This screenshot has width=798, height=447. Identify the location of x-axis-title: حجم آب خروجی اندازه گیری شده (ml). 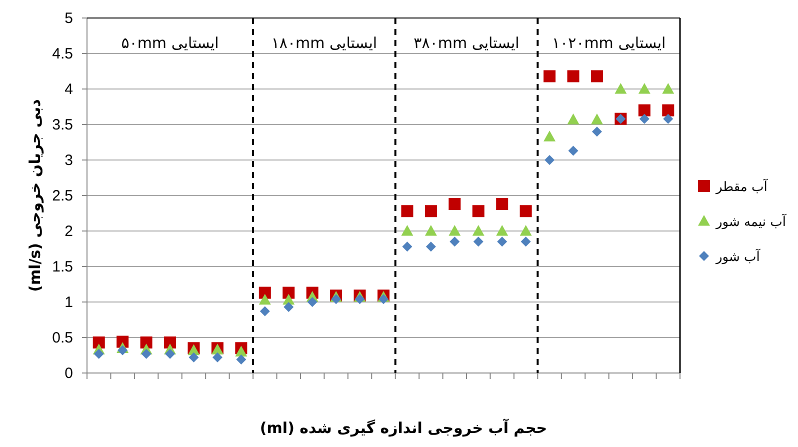
(404, 427).